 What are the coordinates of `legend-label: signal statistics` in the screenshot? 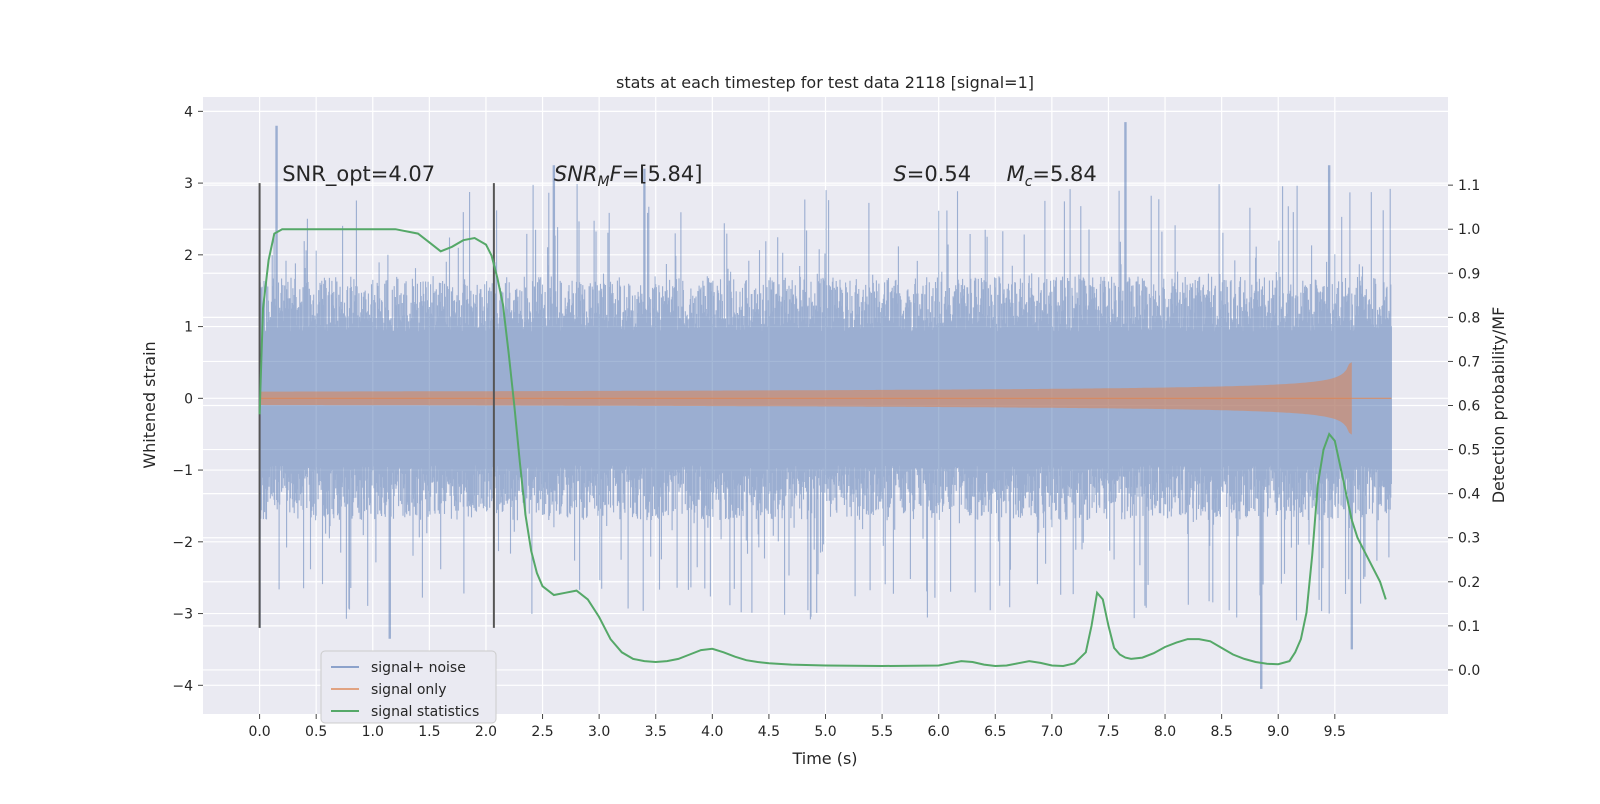 It's located at (425, 712).